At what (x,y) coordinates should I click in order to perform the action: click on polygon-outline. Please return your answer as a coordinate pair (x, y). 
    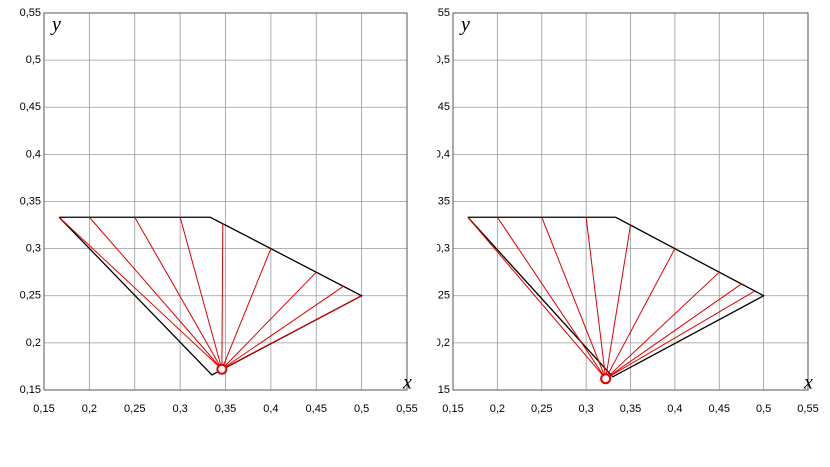
    Looking at the image, I should click on (616, 297).